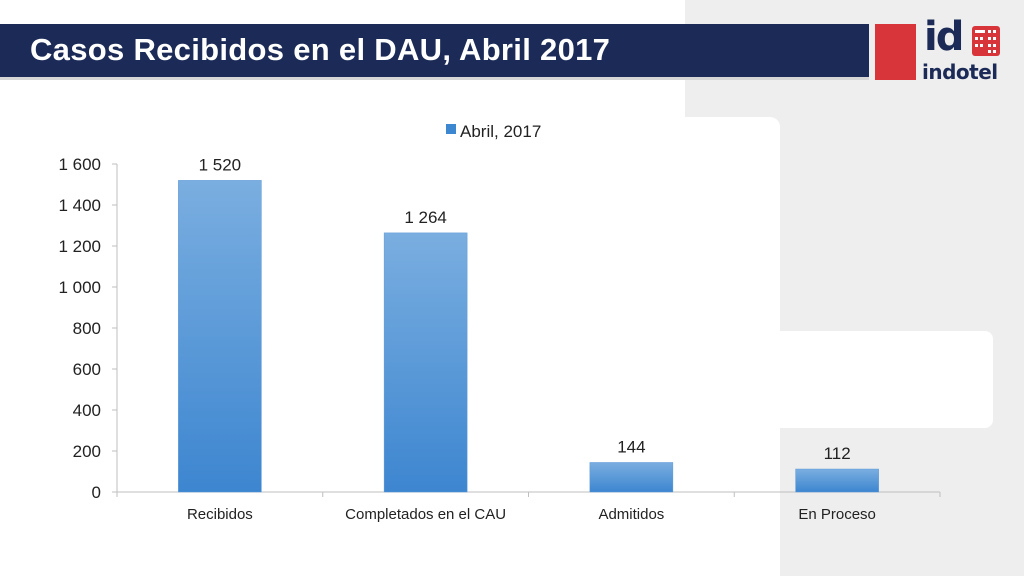 This screenshot has height=576, width=1024. I want to click on indotel-logo: id indotel, so click(962, 50).